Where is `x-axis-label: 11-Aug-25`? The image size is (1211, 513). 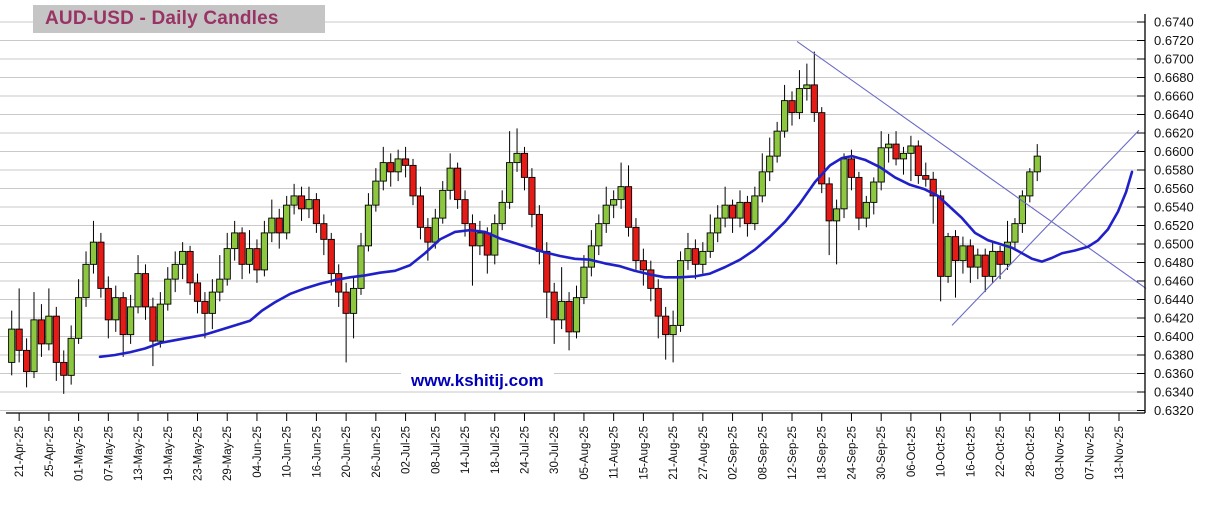 x-axis-label: 11-Aug-25 is located at coordinates (615, 452).